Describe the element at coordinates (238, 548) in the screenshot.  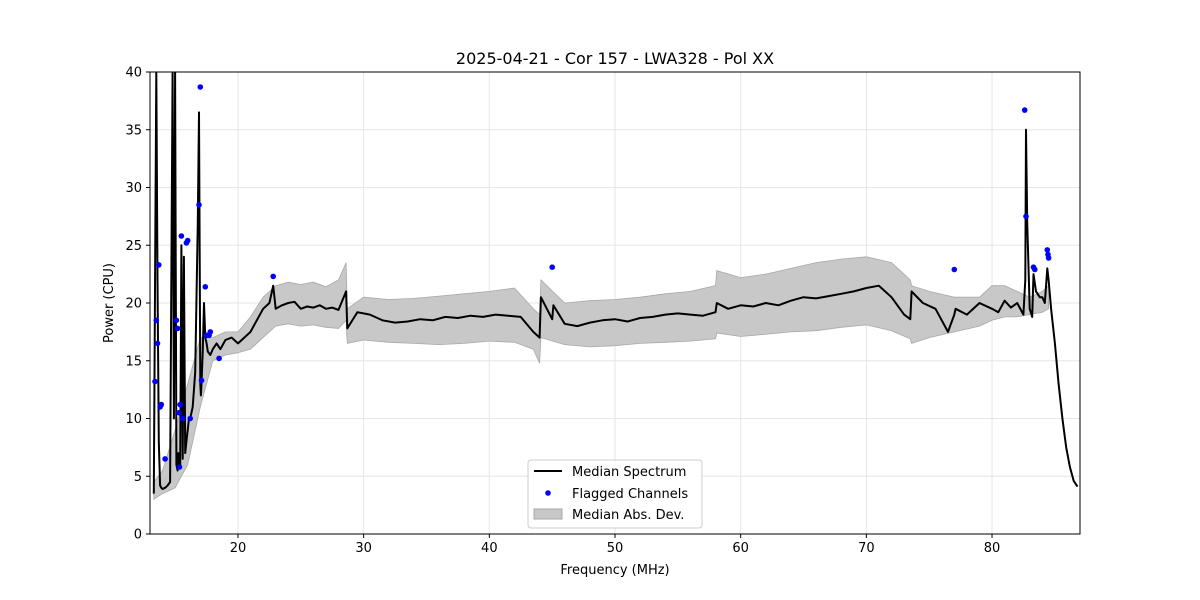
I see `x-tick-label: 20` at that location.